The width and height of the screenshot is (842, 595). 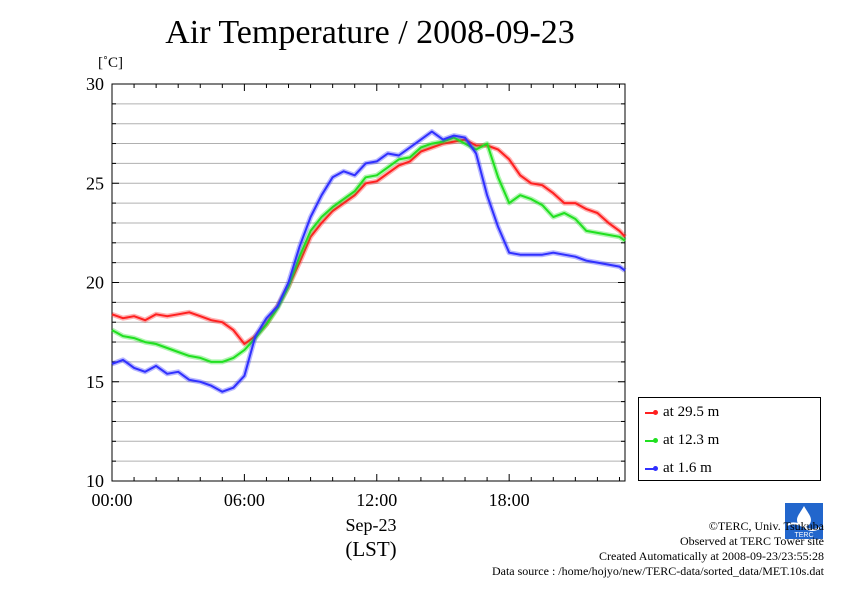 What do you see at coordinates (95, 84) in the screenshot?
I see `y-tick-label: 30` at bounding box center [95, 84].